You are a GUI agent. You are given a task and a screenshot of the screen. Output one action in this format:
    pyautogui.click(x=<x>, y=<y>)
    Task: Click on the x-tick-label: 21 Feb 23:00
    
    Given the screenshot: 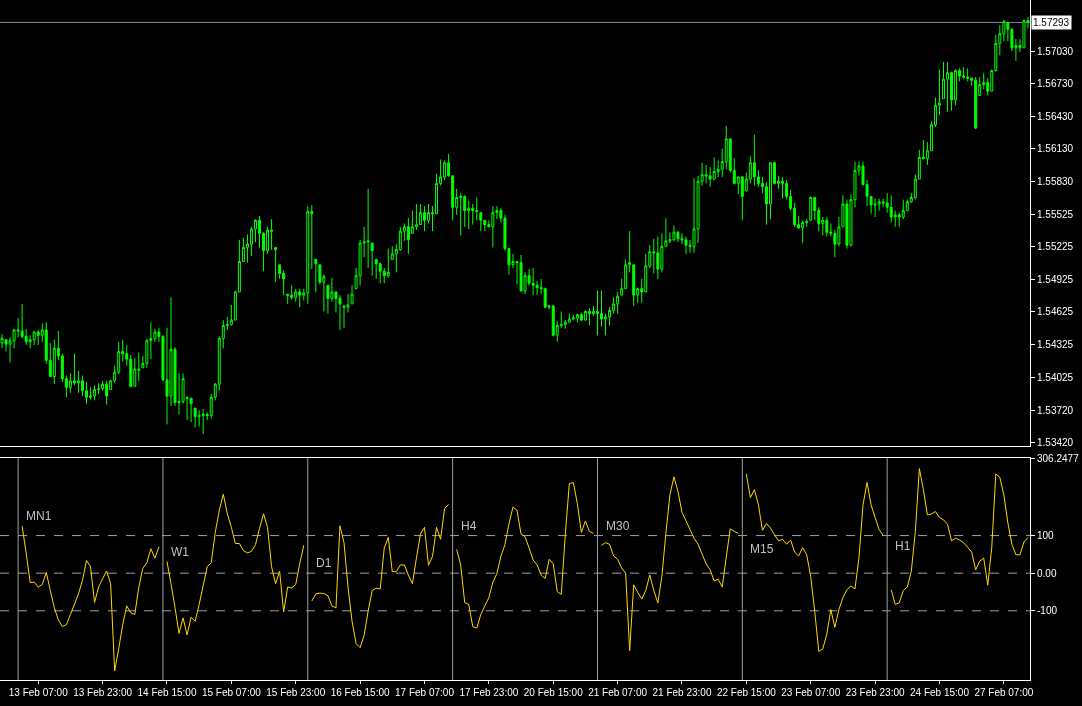 What is the action you would take?
    pyautogui.click(x=682, y=692)
    